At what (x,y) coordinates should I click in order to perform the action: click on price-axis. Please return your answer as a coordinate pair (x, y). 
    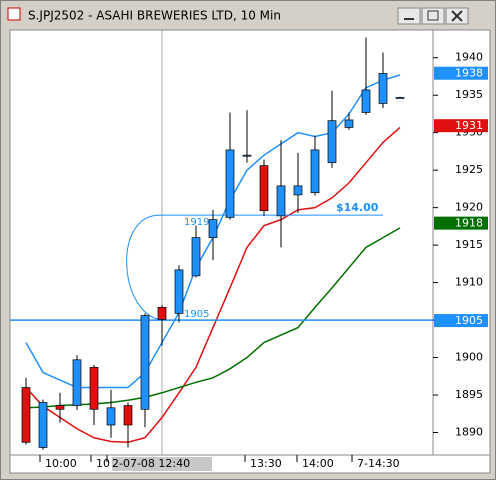
    Looking at the image, I should click on (461, 242).